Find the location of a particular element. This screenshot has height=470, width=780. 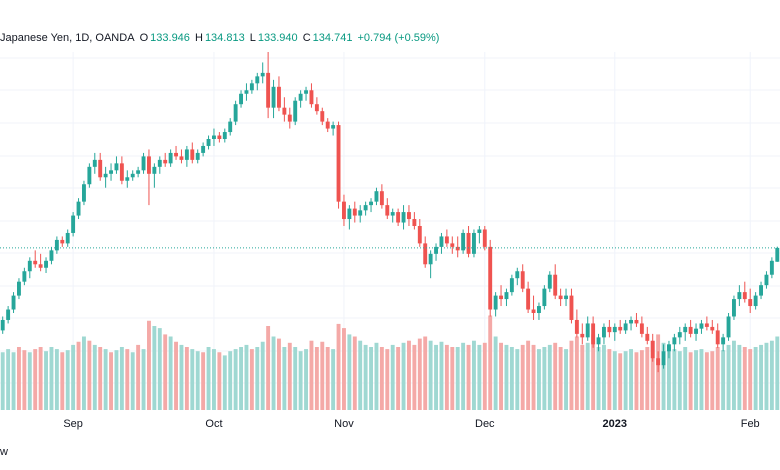

high-label: H is located at coordinates (198, 38).